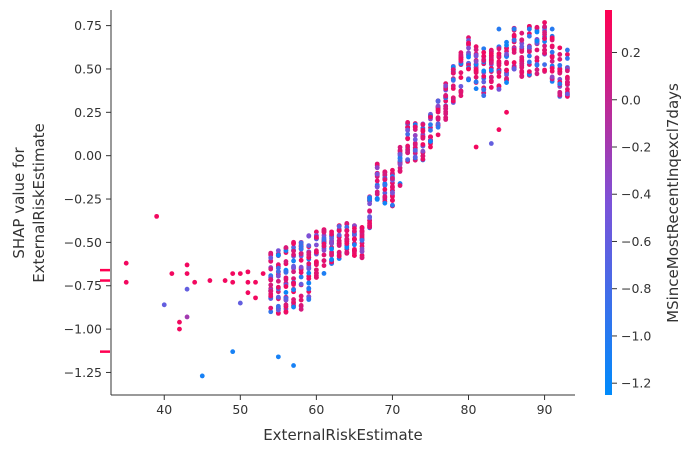 This screenshot has height=453, width=691. I want to click on colorbar-tick-label: −1.2, so click(636, 383).